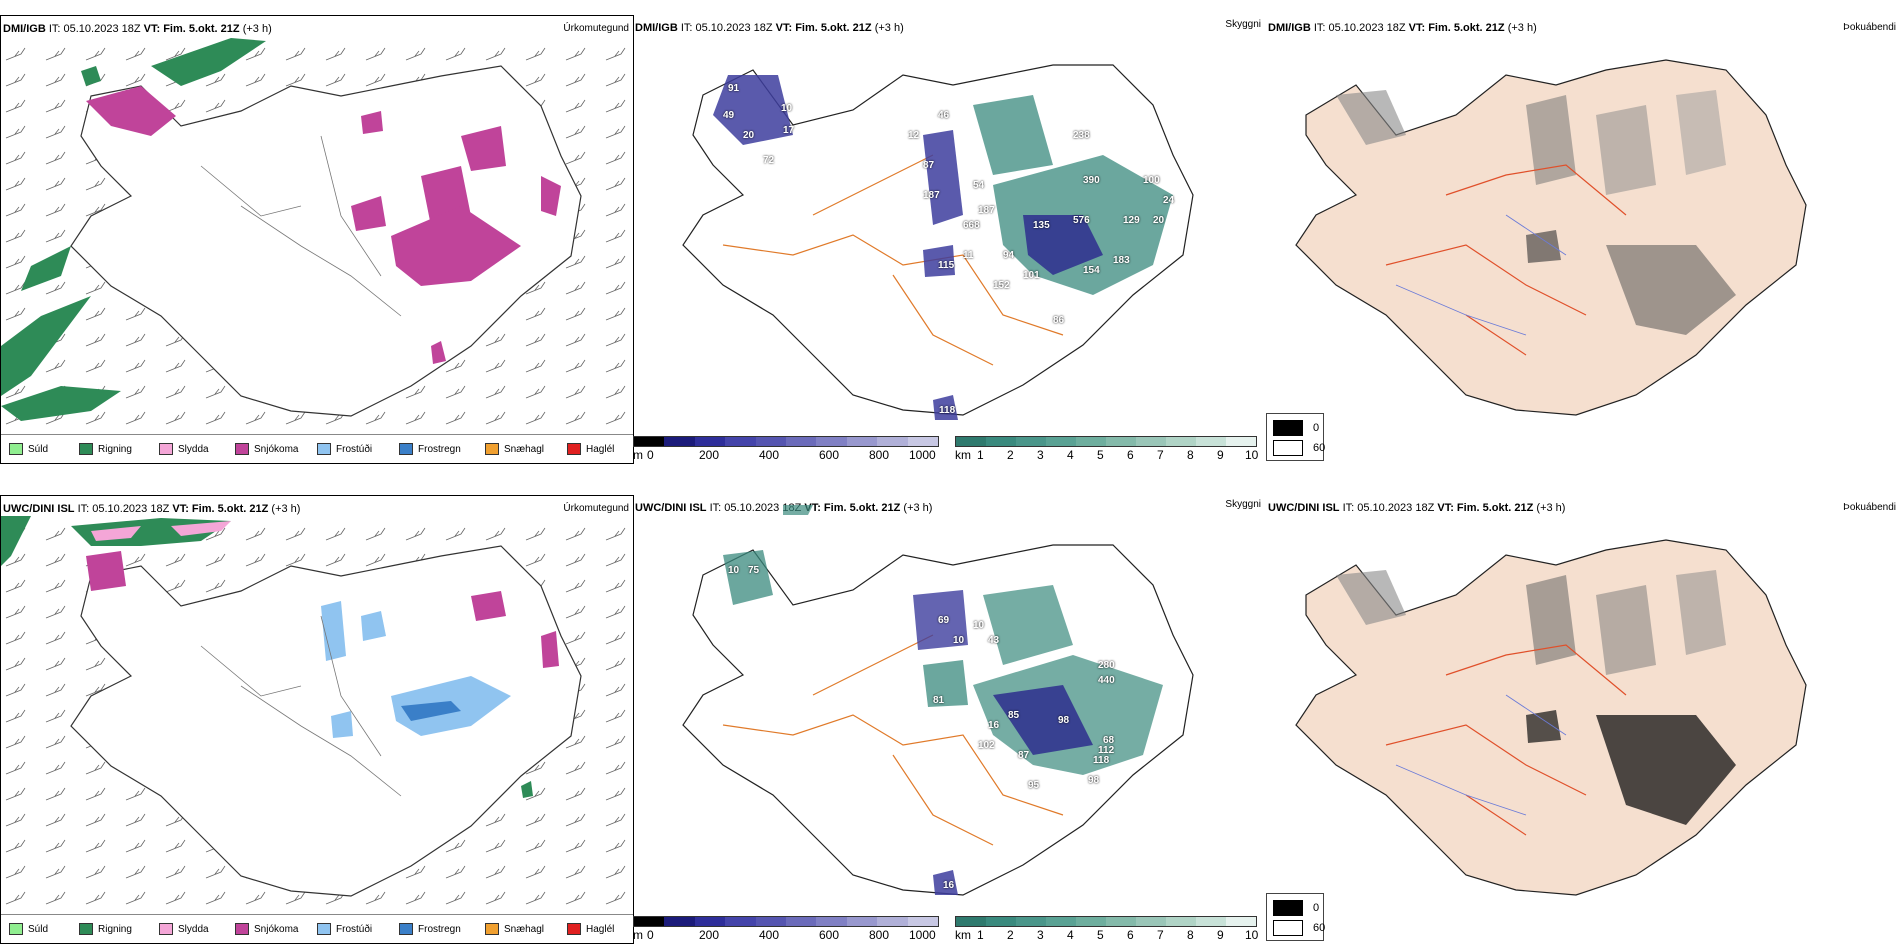  Describe the element at coordinates (1100, 935) in the screenshot. I see `scale-tick: 5` at that location.